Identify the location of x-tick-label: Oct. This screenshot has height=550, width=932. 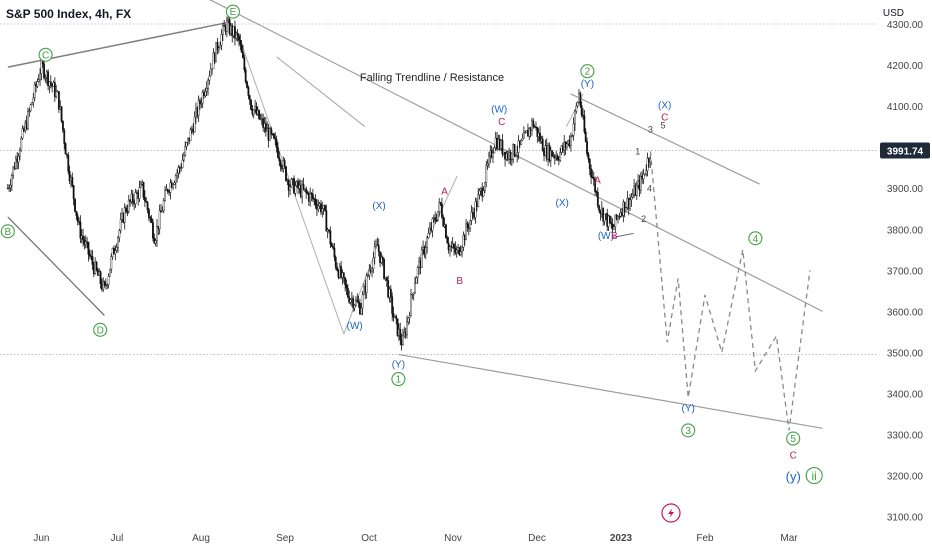
(369, 538).